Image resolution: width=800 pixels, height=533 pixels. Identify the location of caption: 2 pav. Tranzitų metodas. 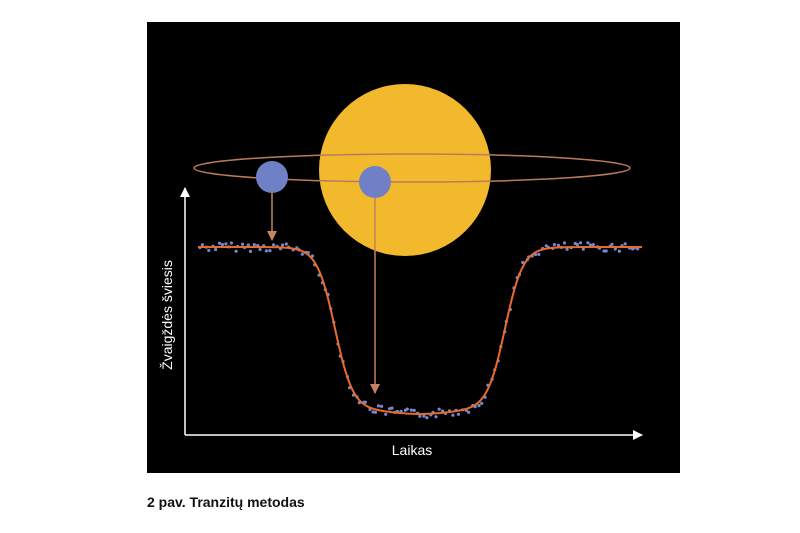
(226, 502).